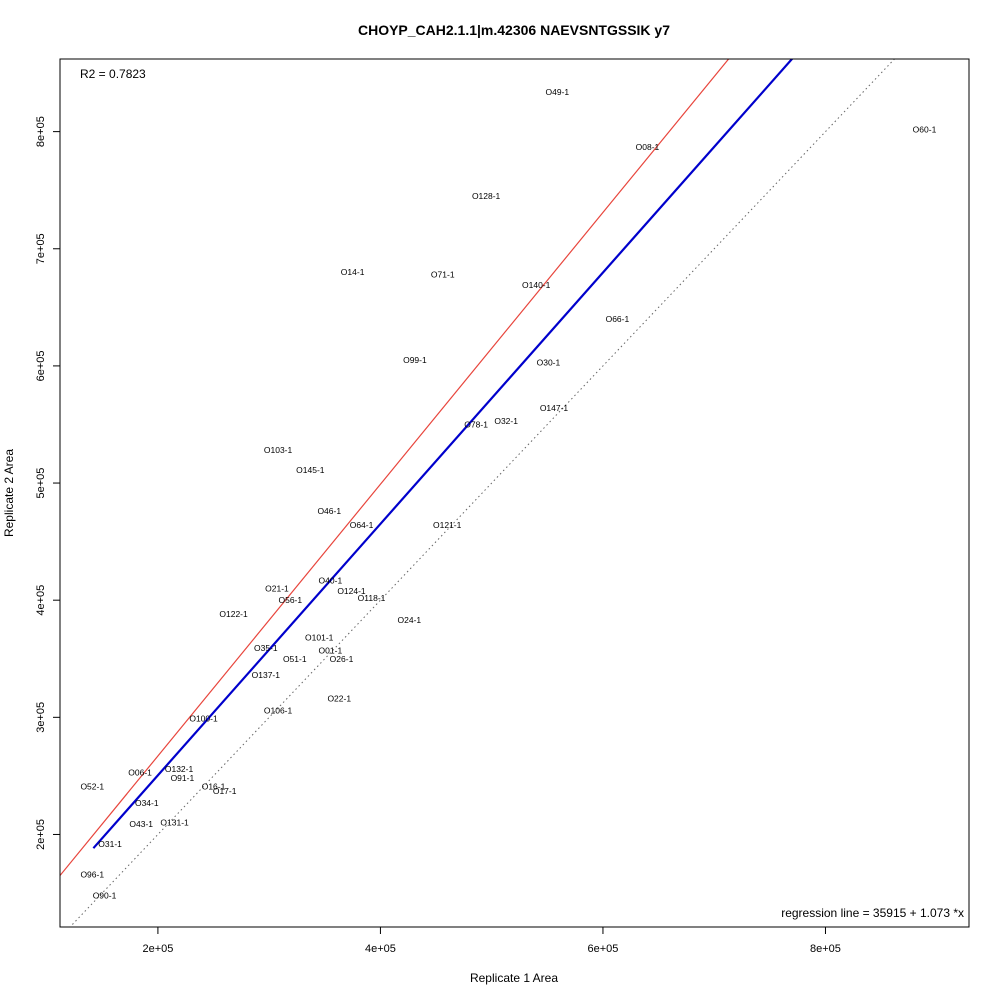 The image size is (1000, 1000). What do you see at coordinates (415, 360) in the screenshot?
I see `point-label: O99-1` at bounding box center [415, 360].